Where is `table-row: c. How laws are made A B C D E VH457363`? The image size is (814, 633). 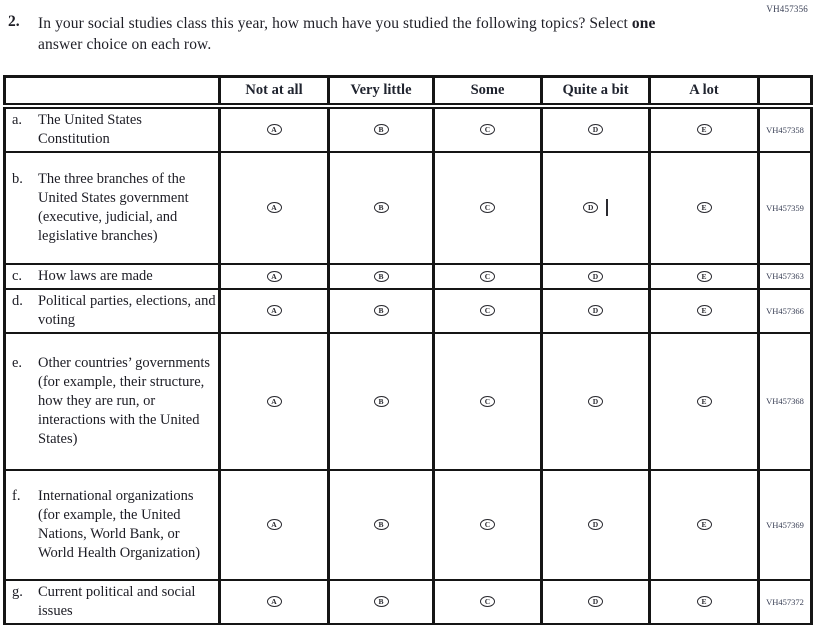
table-row: c. How laws are made A B C D E VH457363 is located at coordinates (408, 276).